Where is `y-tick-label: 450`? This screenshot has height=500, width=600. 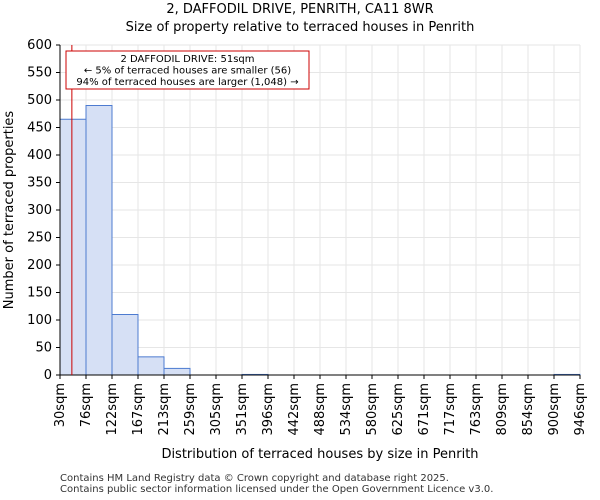
y-tick-label: 450 is located at coordinates (39, 128).